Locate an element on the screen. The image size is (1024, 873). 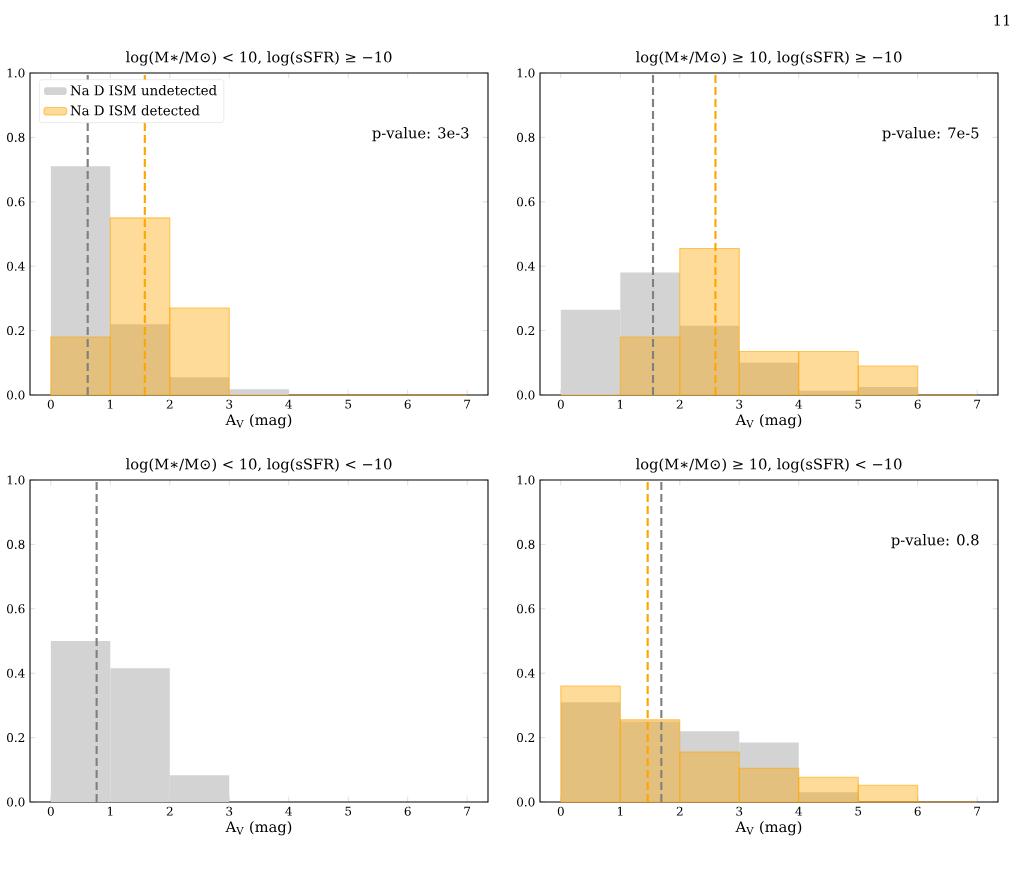
text: 11 is located at coordinates (1002, 20).